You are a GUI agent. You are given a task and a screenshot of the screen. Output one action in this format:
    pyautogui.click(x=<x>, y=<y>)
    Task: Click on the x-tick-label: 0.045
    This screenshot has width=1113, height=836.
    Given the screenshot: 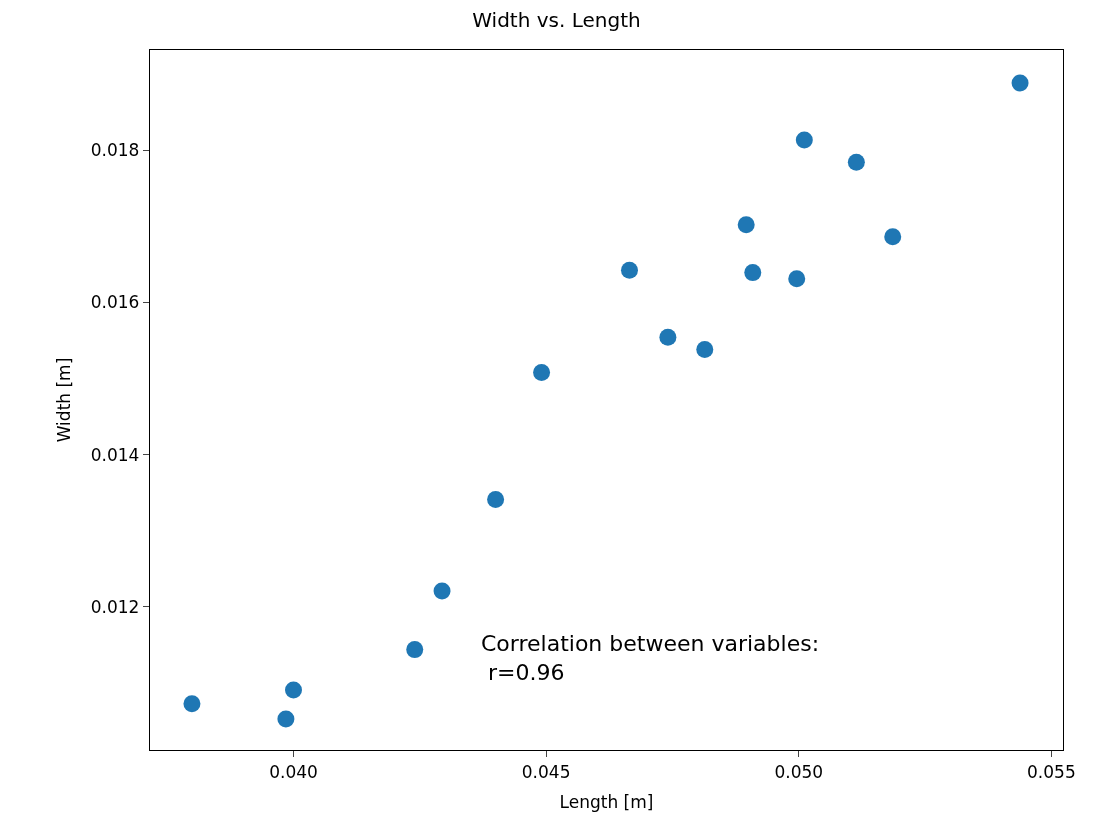 What is the action you would take?
    pyautogui.click(x=546, y=771)
    